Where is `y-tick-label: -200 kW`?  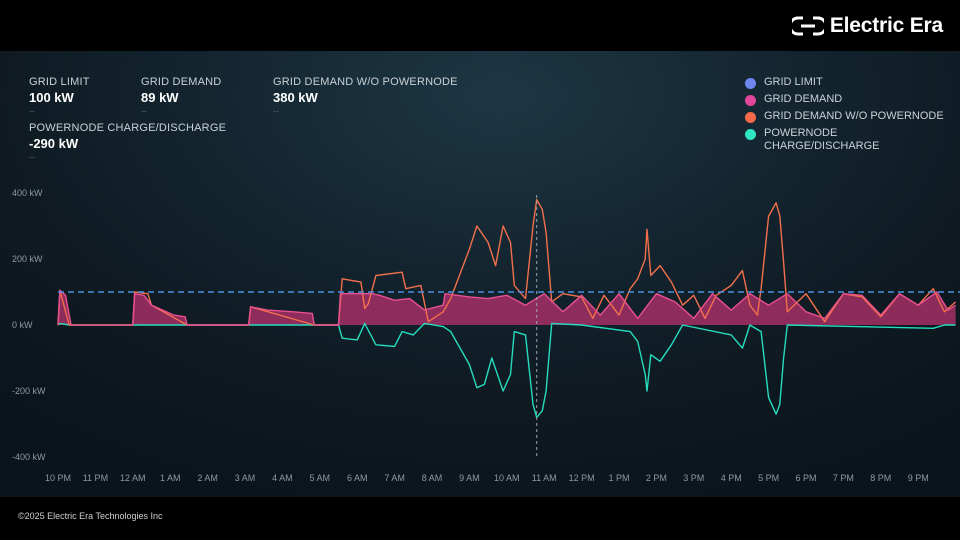 y-tick-label: -200 kW is located at coordinates (29, 391).